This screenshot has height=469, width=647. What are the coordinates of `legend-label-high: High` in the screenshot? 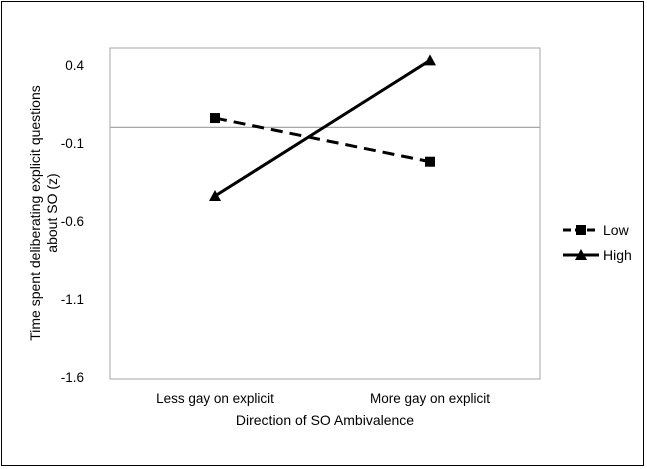 It's located at (617, 255).